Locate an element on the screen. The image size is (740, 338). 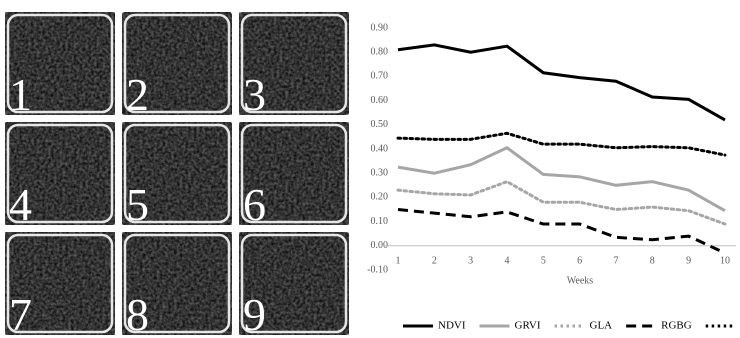
y-tick-label: 0.60 is located at coordinates (380, 100).